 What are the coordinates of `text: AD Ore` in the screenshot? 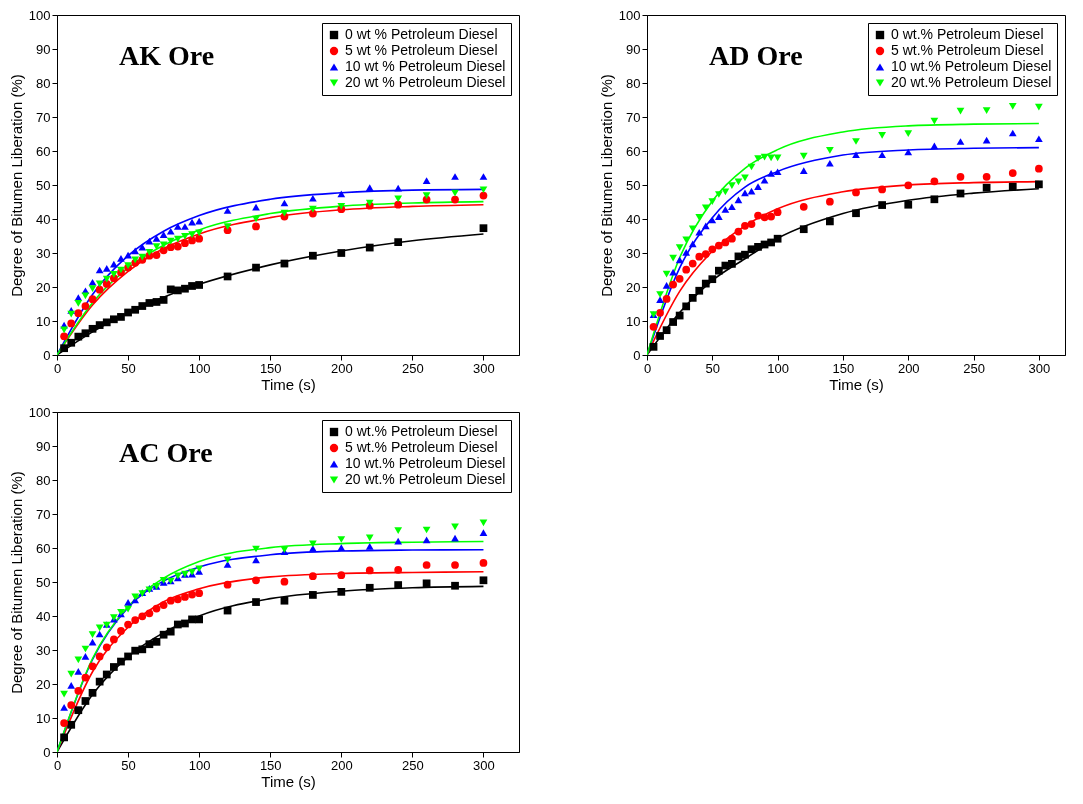 It's located at (756, 55).